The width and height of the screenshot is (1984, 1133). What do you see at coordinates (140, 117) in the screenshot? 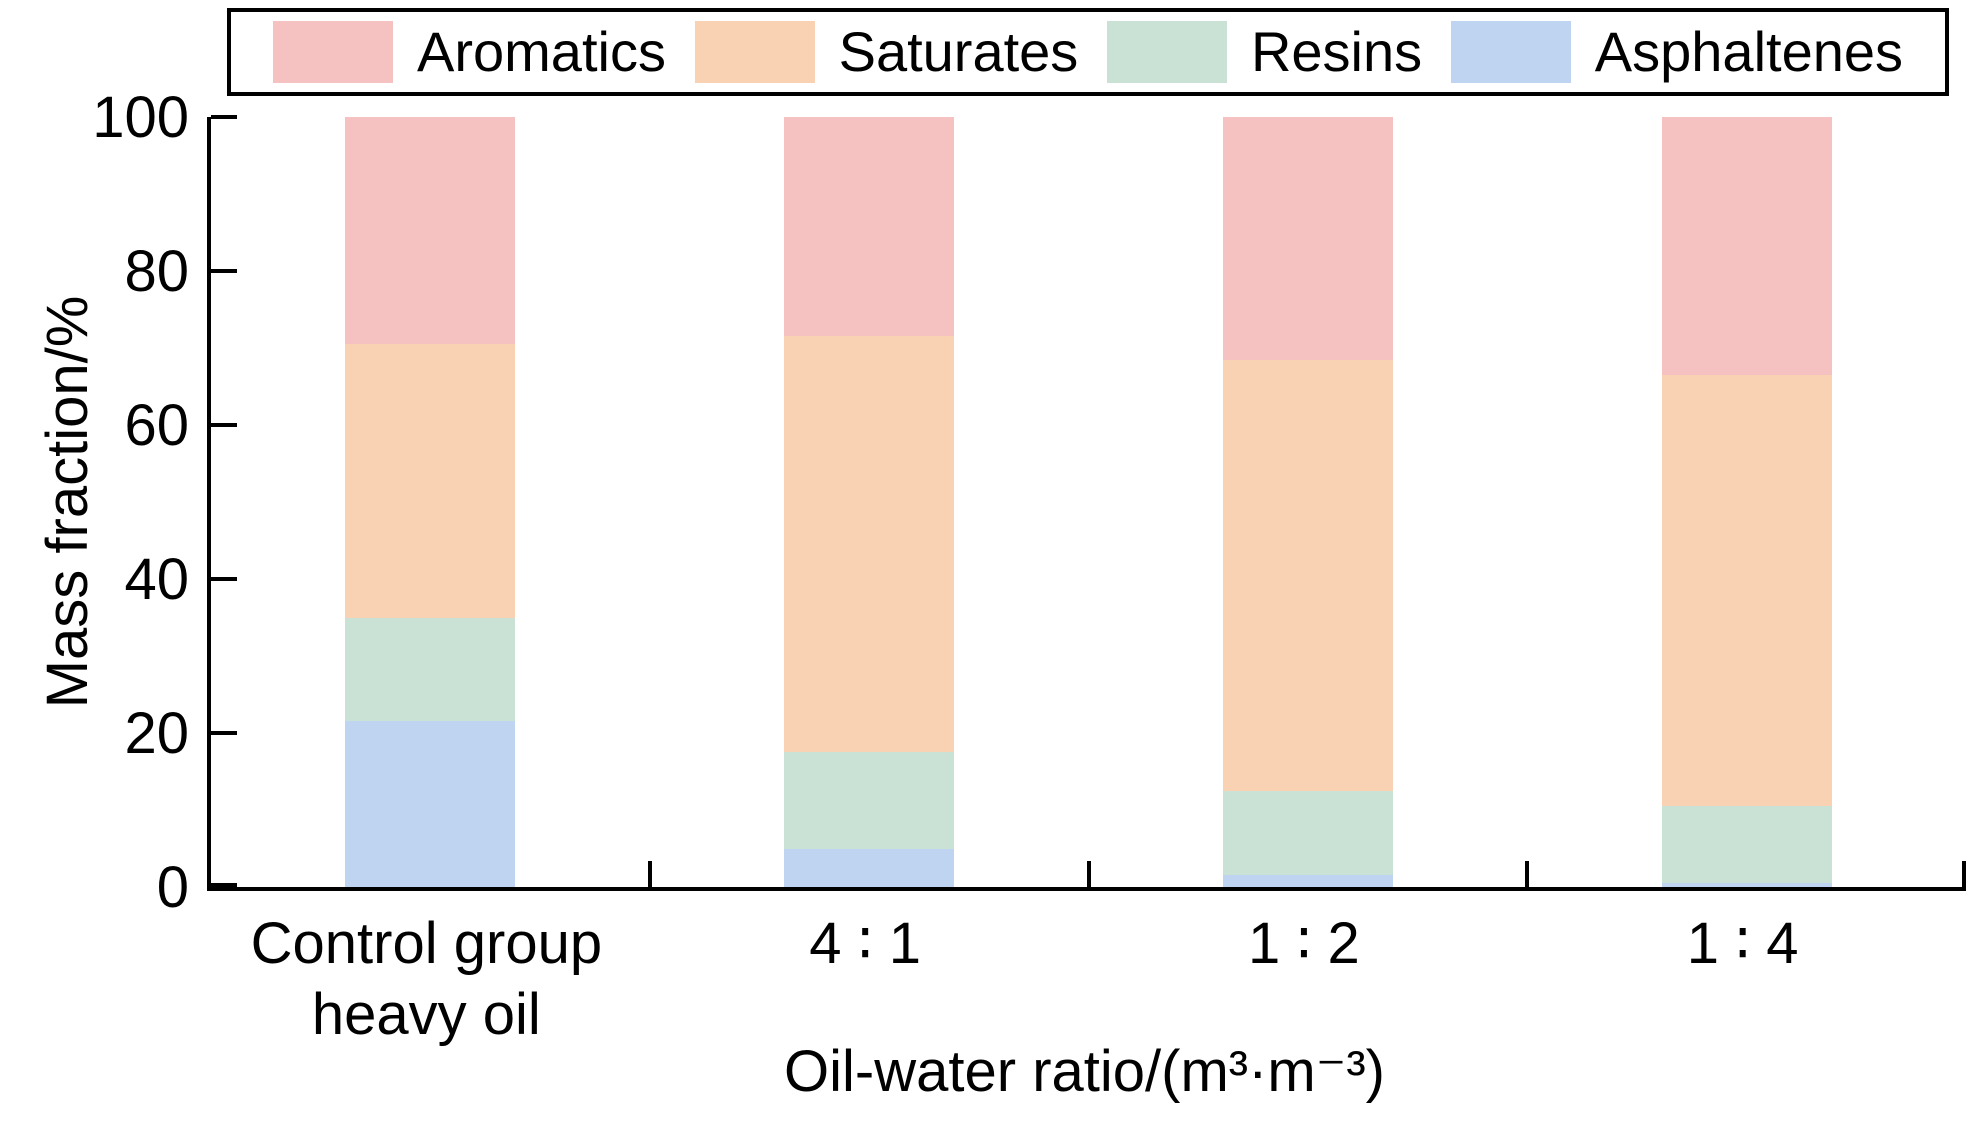
I see `y-tick-label: 100` at bounding box center [140, 117].